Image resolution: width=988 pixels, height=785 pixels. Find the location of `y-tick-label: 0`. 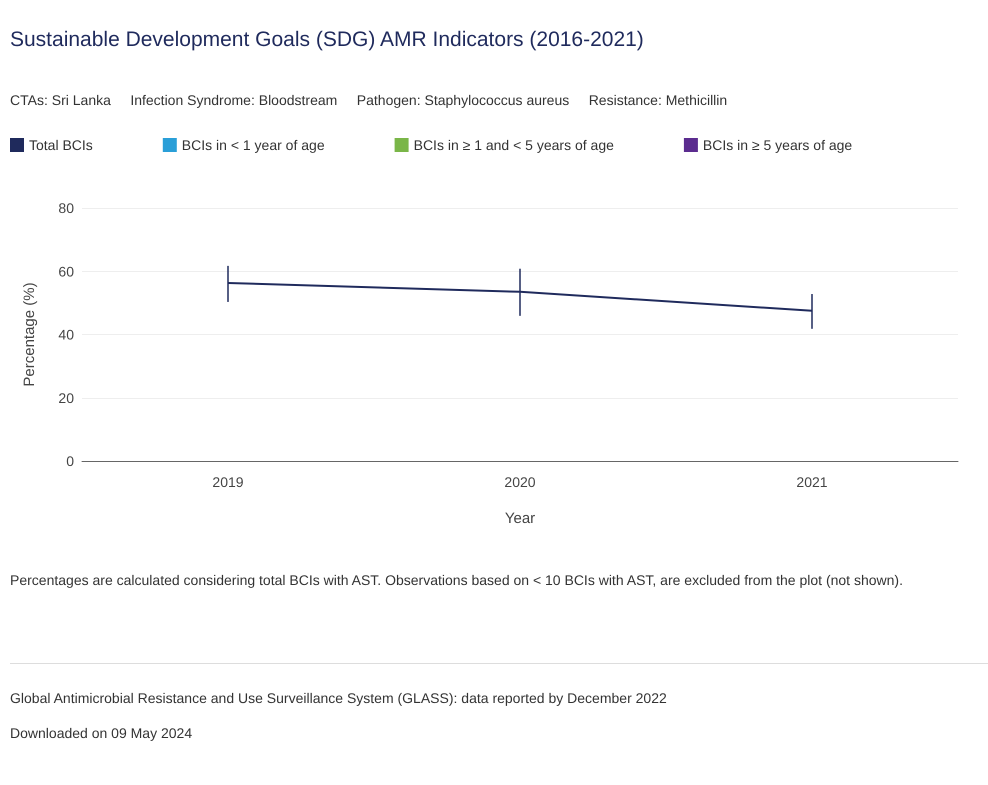

y-tick-label: 0 is located at coordinates (70, 461).